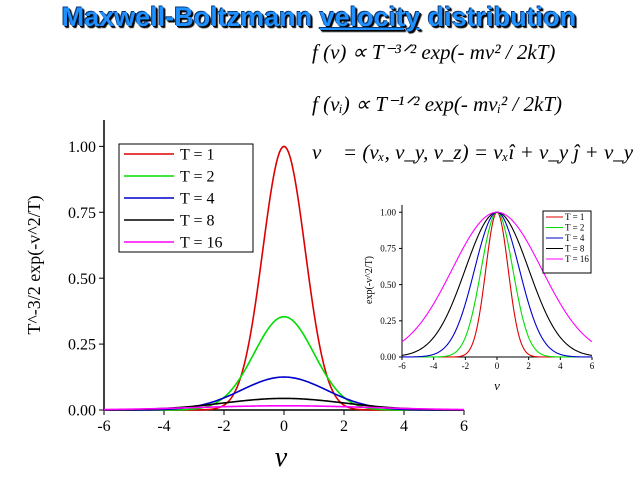 The height and width of the screenshot is (478, 638). What do you see at coordinates (466, 366) in the screenshot?
I see `inset-x-tick-label: -2` at bounding box center [466, 366].